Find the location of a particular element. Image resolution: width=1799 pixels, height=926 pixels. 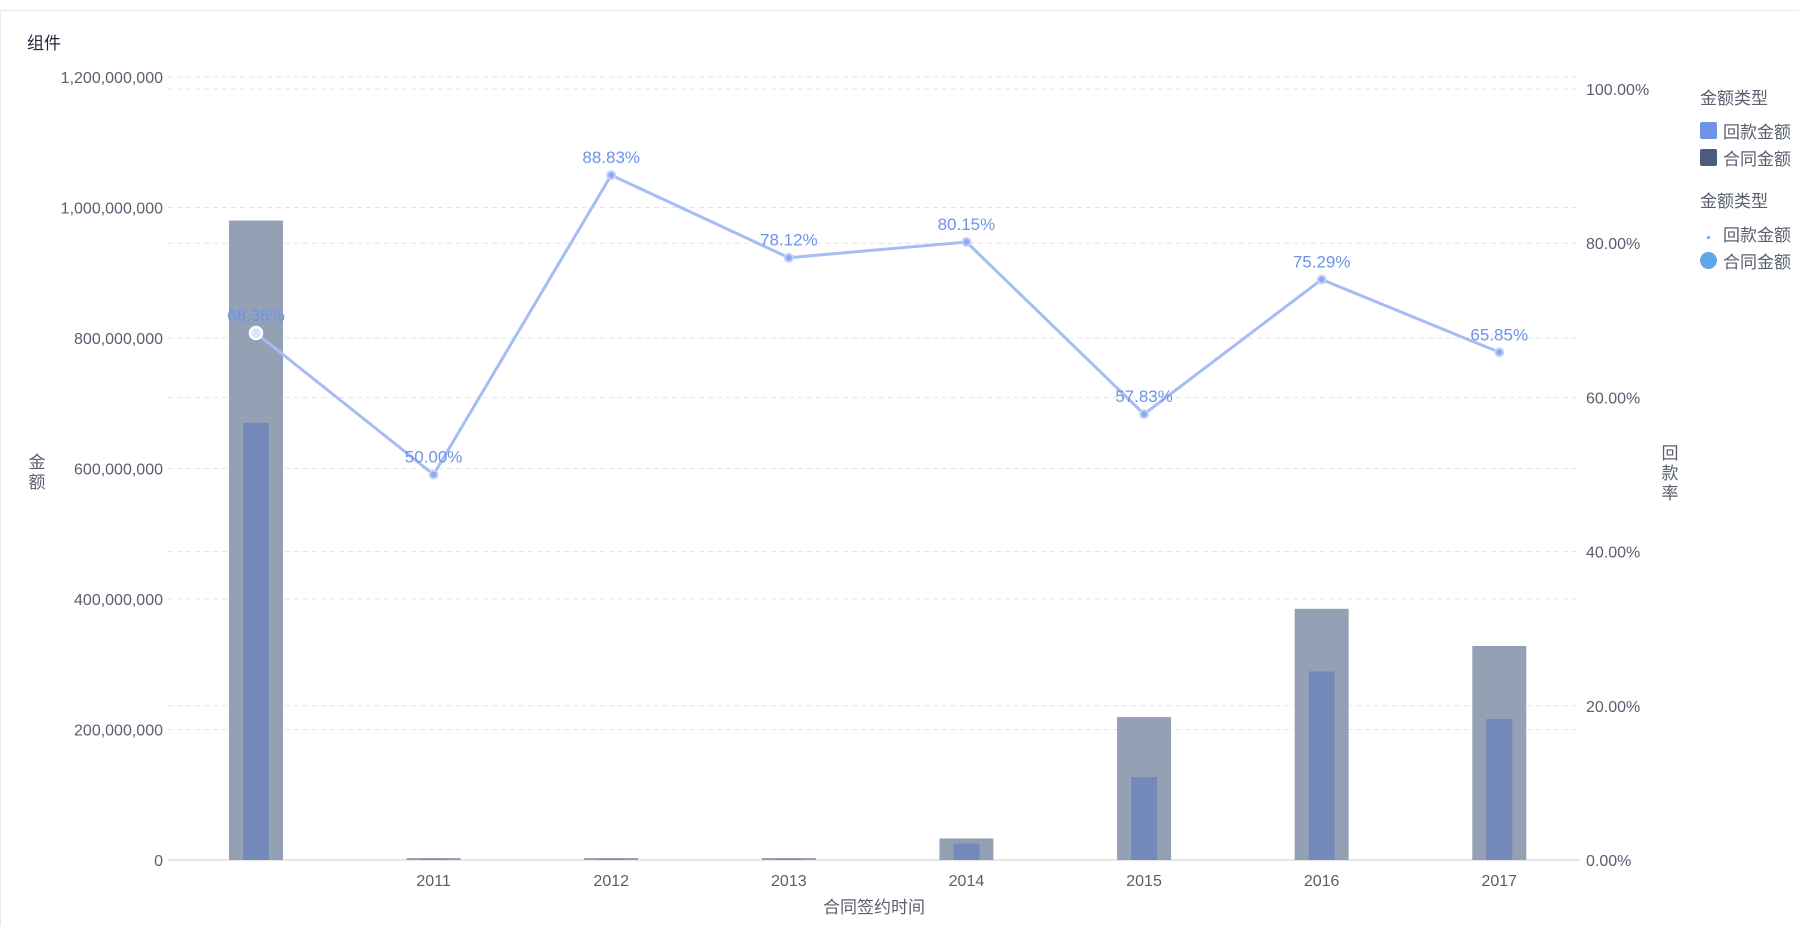

legend-line: 金额类型 回款金额 合同金额 is located at coordinates (1745, 230).